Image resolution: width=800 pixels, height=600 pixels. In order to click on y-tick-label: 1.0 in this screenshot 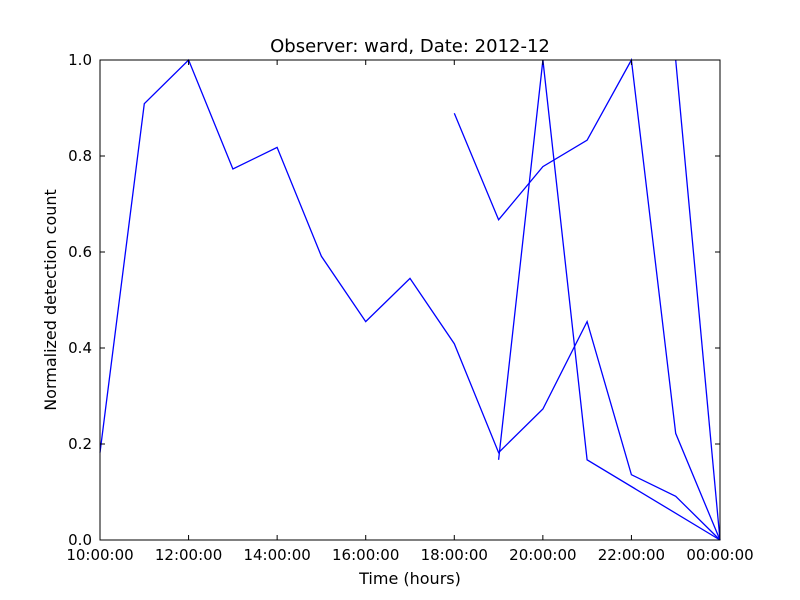, I will do `click(80, 60)`.